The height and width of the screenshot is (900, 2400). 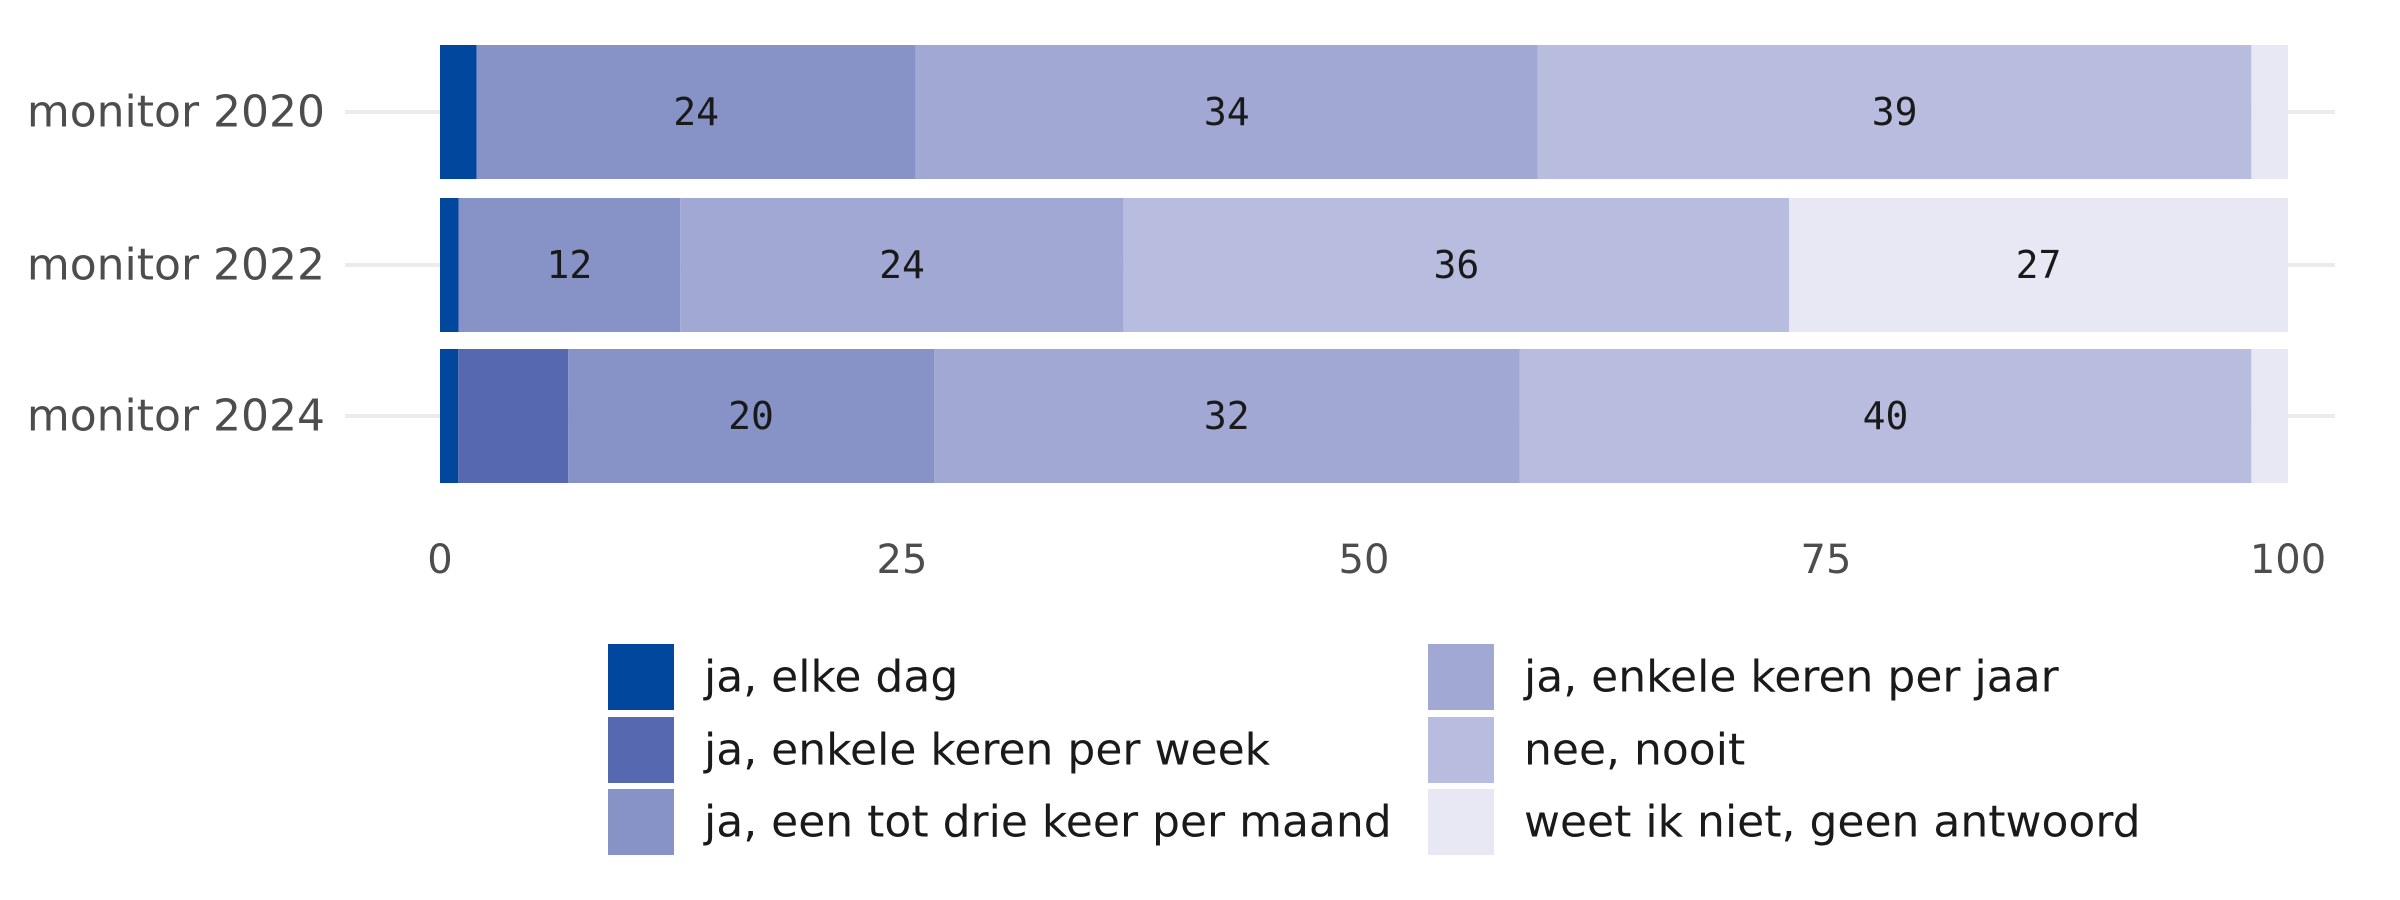 I want to click on category-label-monitor-2022: monitor 2022, so click(x=176, y=265).